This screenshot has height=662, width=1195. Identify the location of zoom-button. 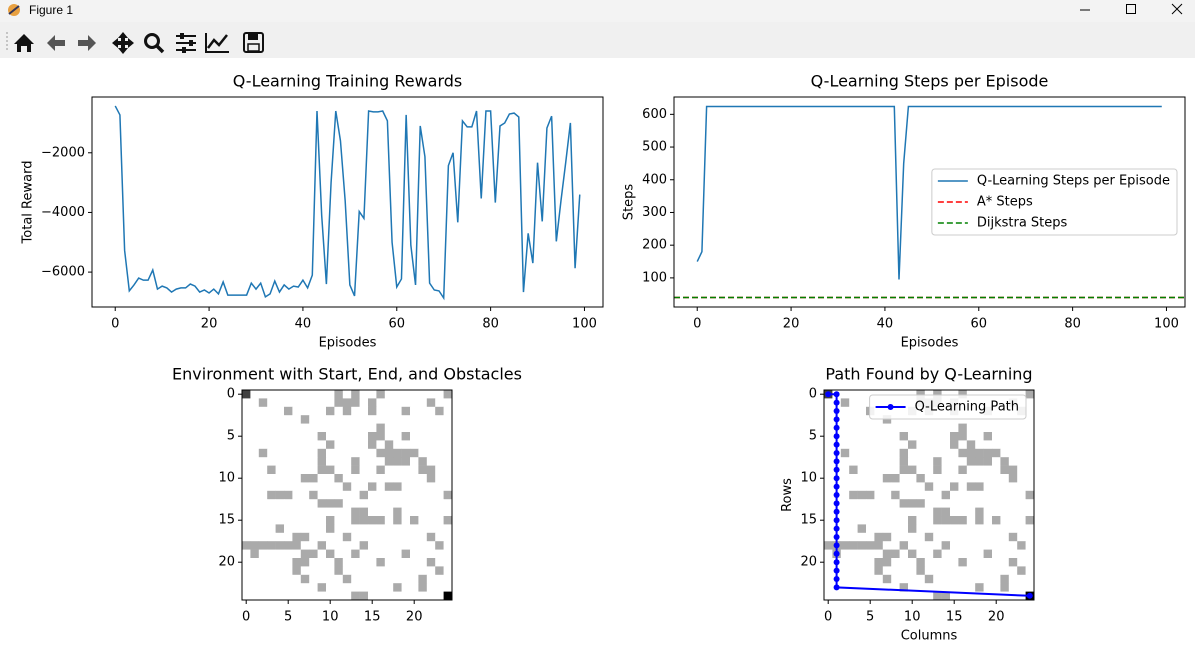
(154, 43).